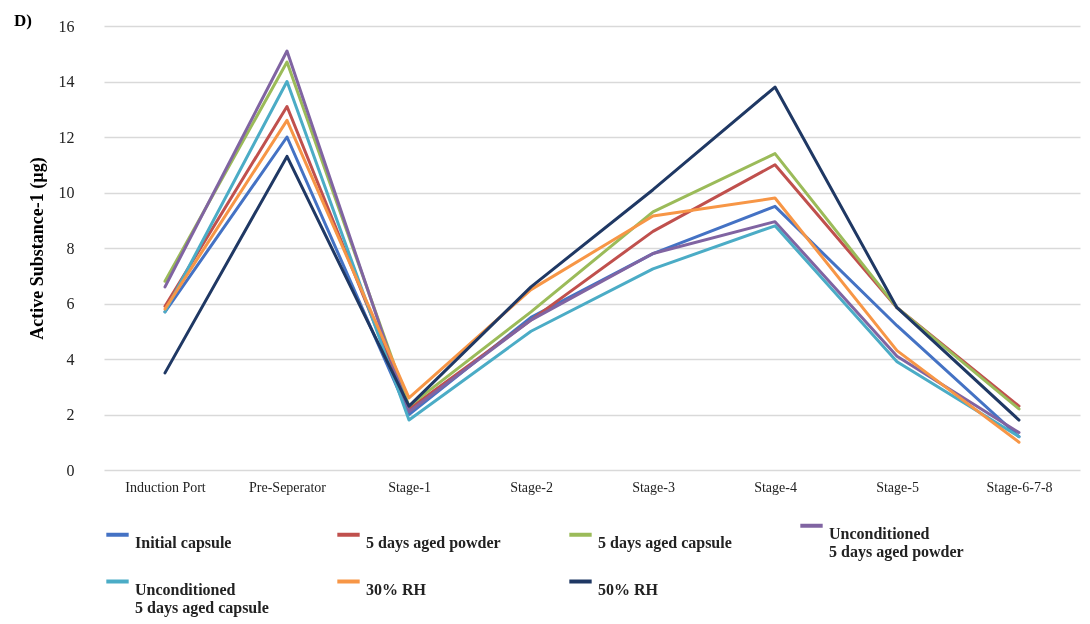 This screenshot has height=624, width=1090. Describe the element at coordinates (70, 414) in the screenshot. I see `y-tick-label: 2` at that location.